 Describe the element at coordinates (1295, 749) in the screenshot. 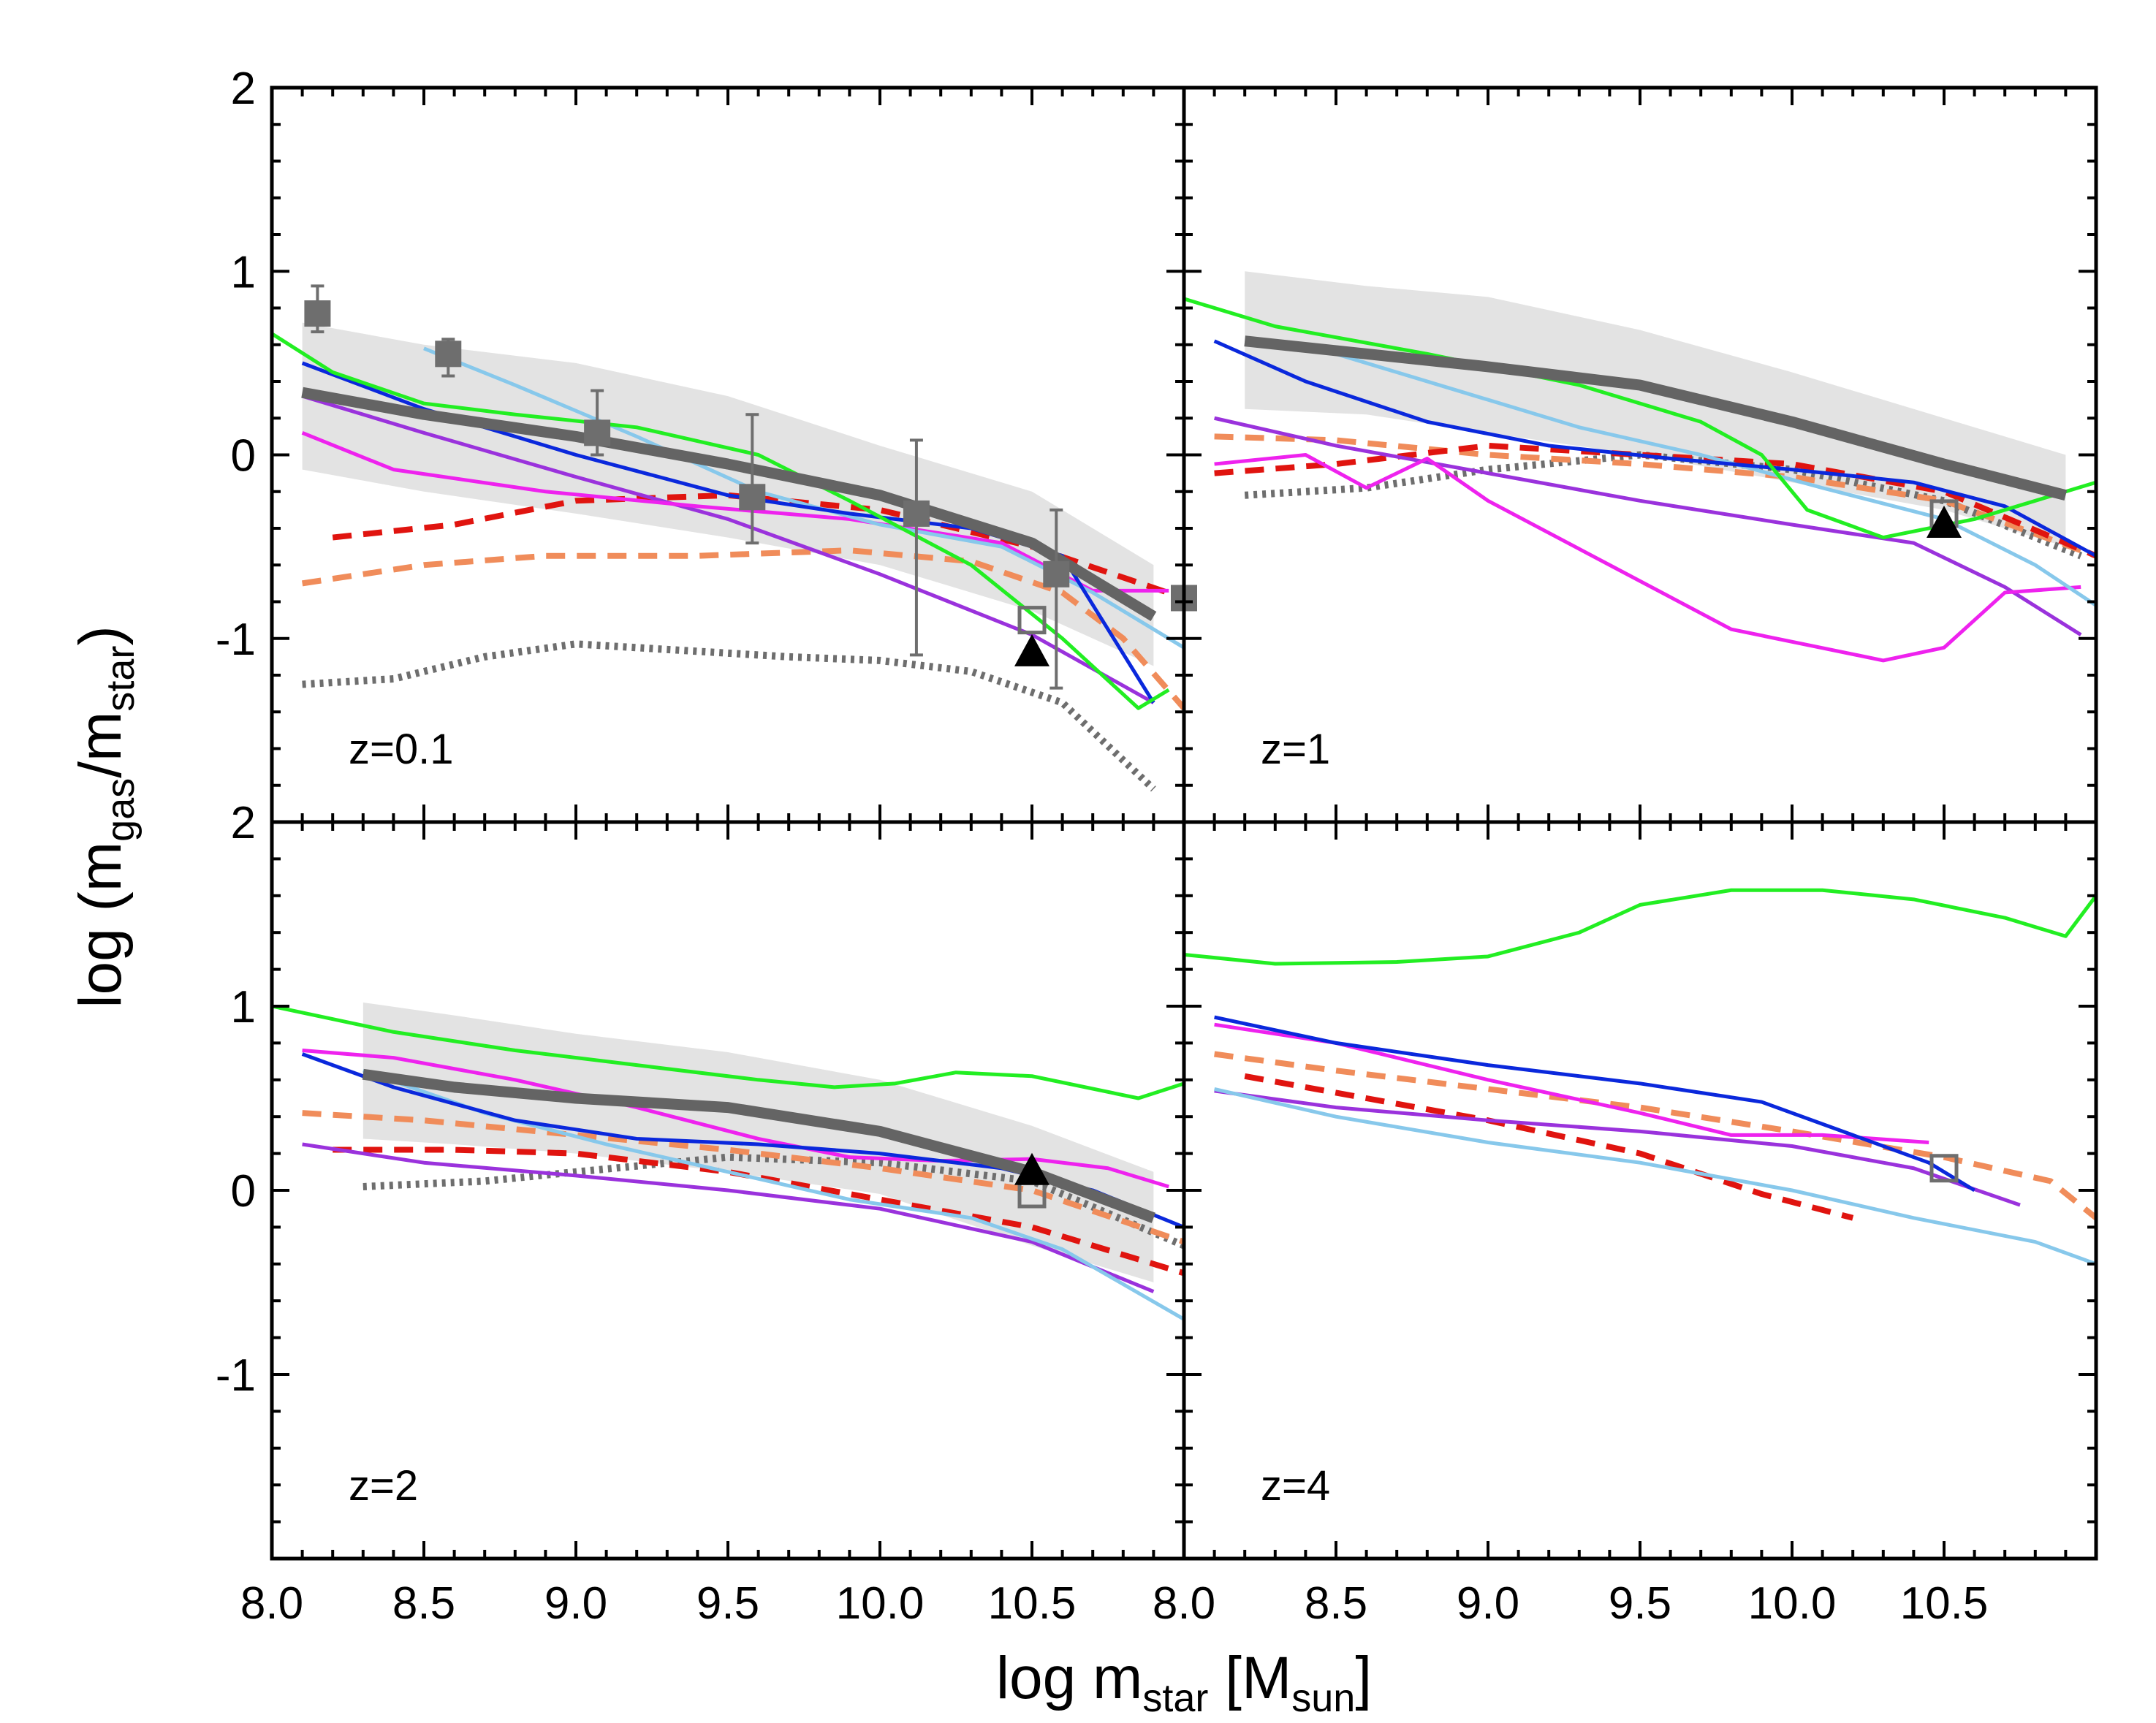

I see `panel-label: z=1` at that location.